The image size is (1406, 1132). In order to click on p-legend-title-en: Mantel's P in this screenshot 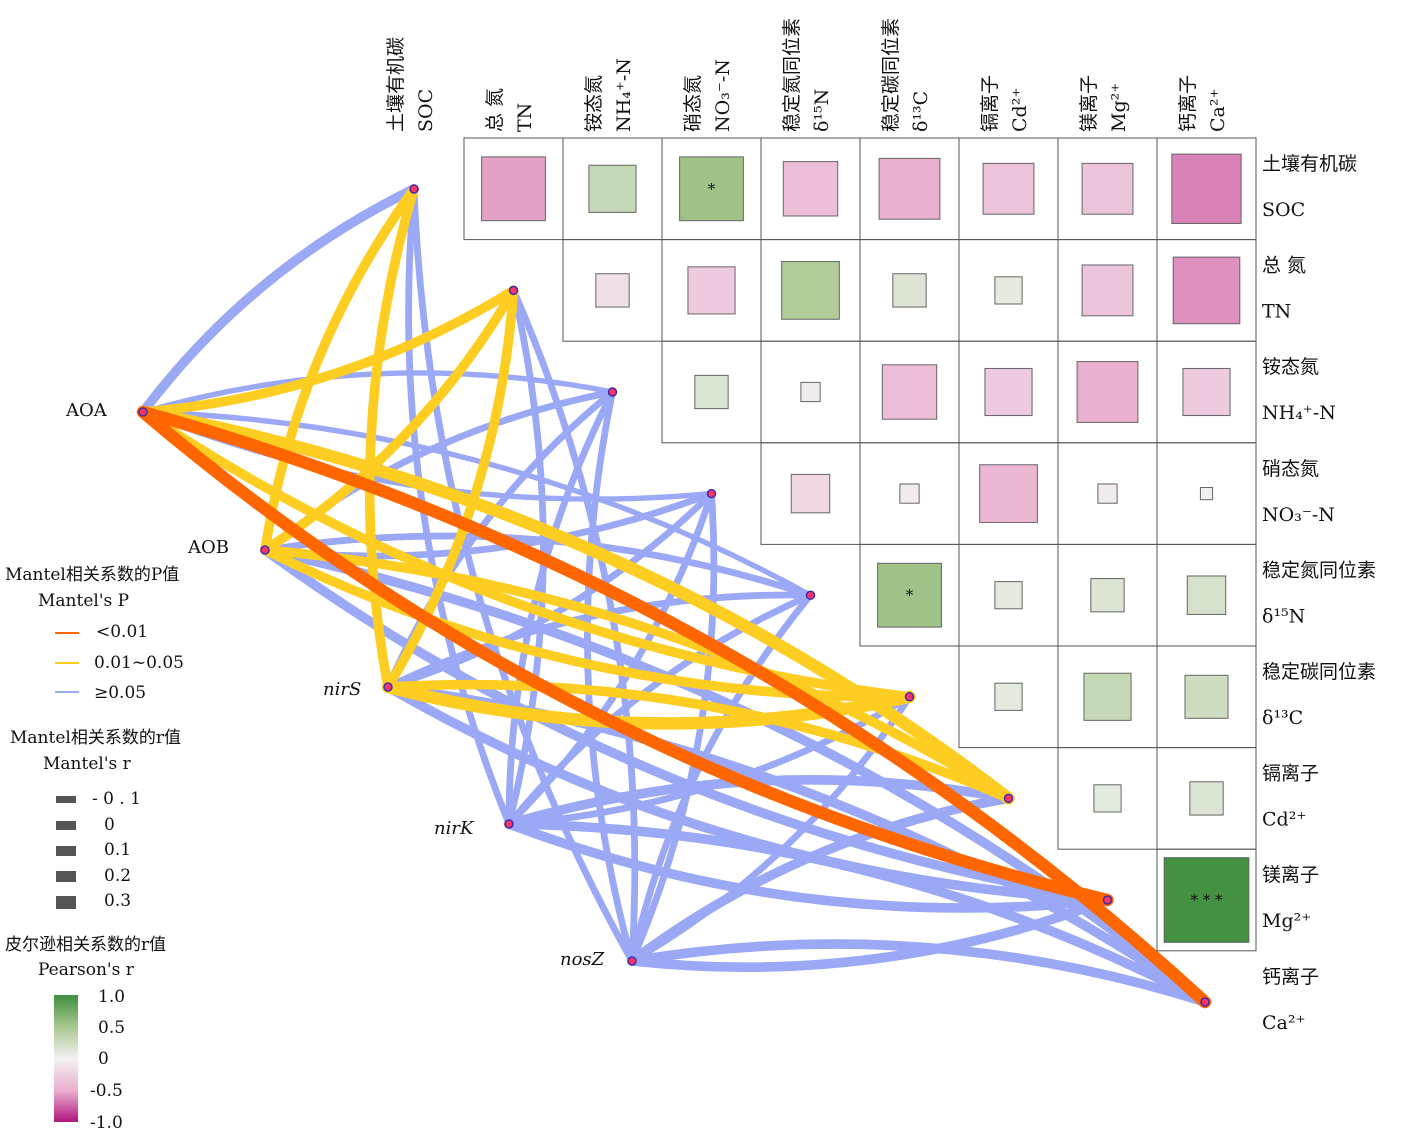, I will do `click(83, 601)`.